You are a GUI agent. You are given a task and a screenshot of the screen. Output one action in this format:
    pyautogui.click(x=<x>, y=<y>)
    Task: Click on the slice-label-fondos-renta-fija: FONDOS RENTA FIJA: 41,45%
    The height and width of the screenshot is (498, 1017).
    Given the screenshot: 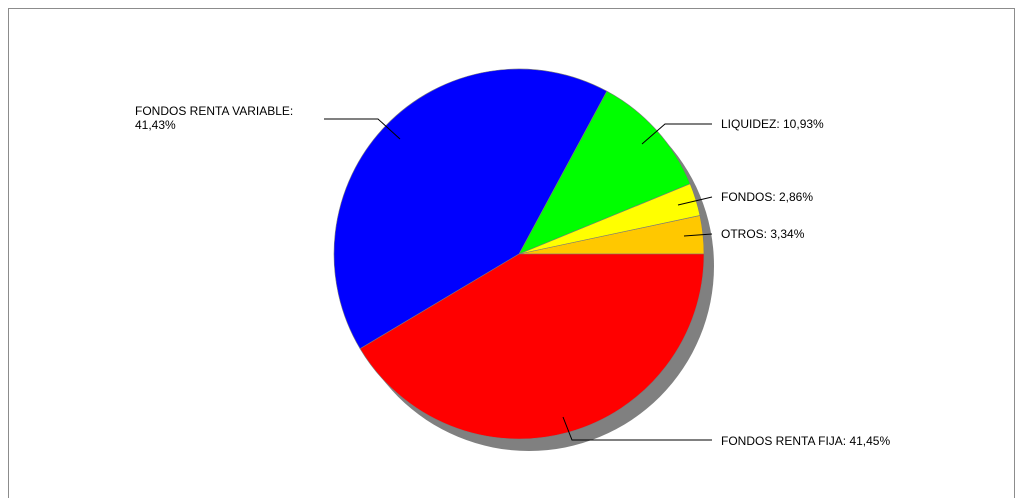 What is the action you would take?
    pyautogui.click(x=805, y=441)
    